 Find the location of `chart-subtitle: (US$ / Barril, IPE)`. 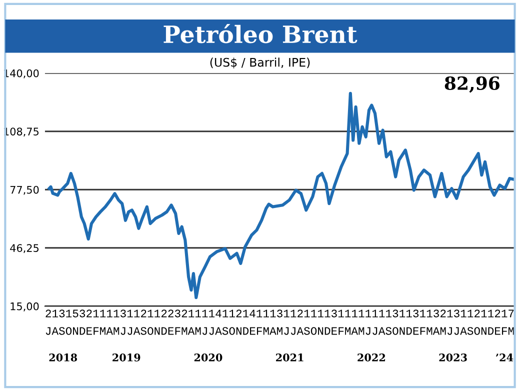

chart-subtitle: (US$ / Barril, IPE) is located at coordinates (260, 63).